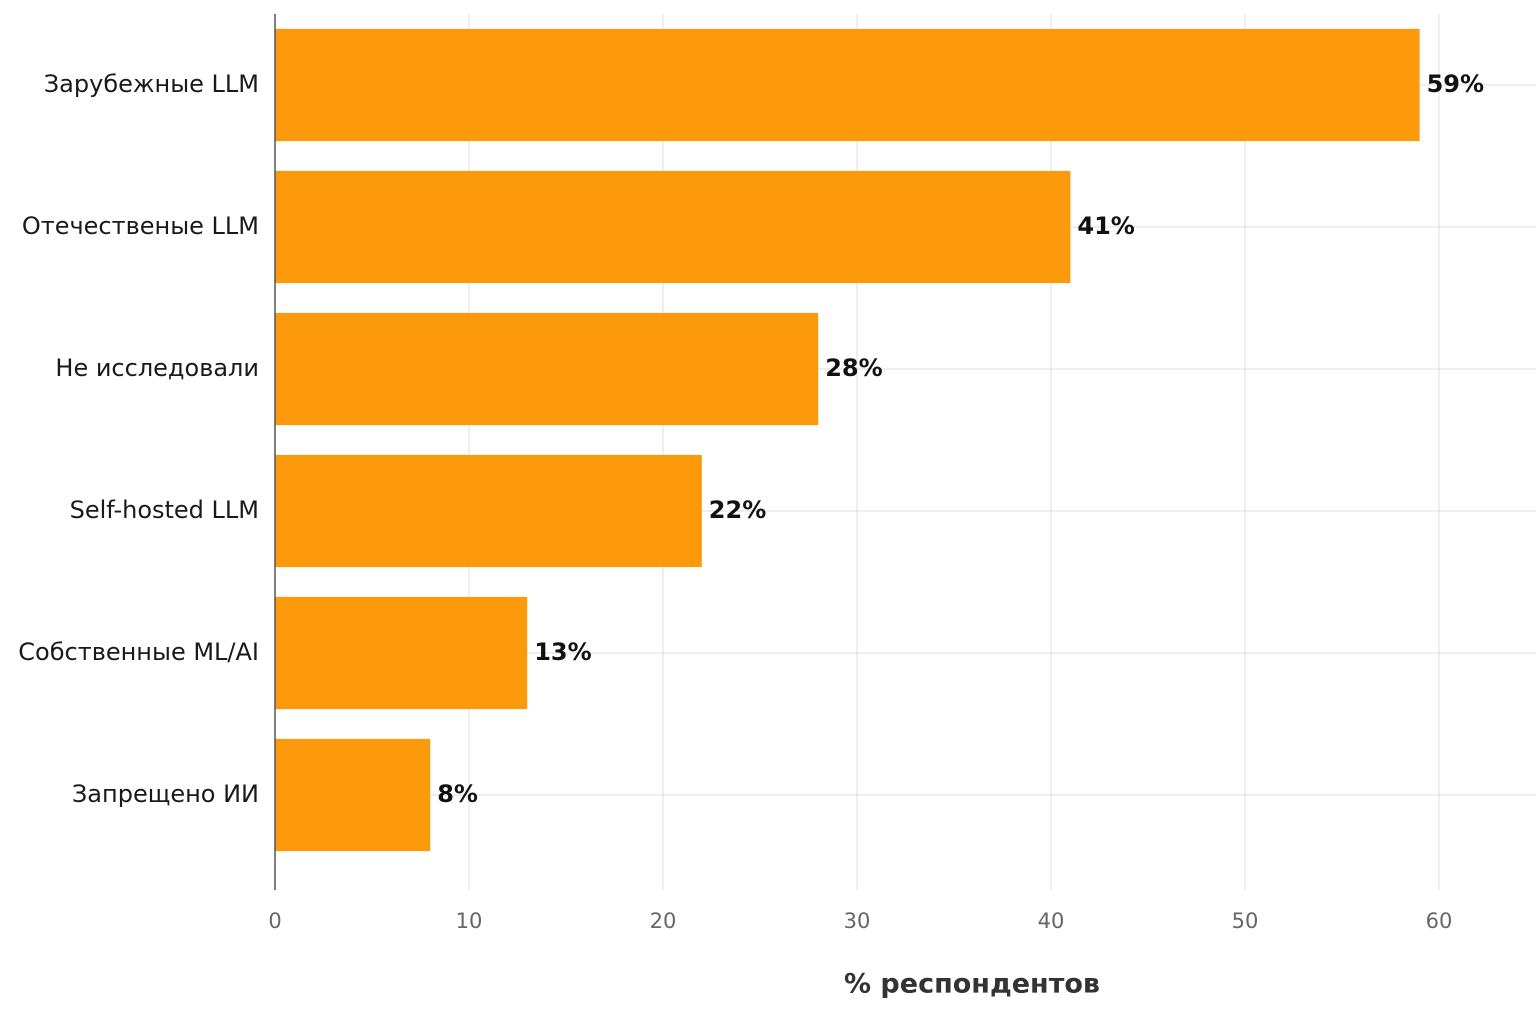 The image size is (1536, 1024). I want to click on value-label: 41%, so click(1105, 226).